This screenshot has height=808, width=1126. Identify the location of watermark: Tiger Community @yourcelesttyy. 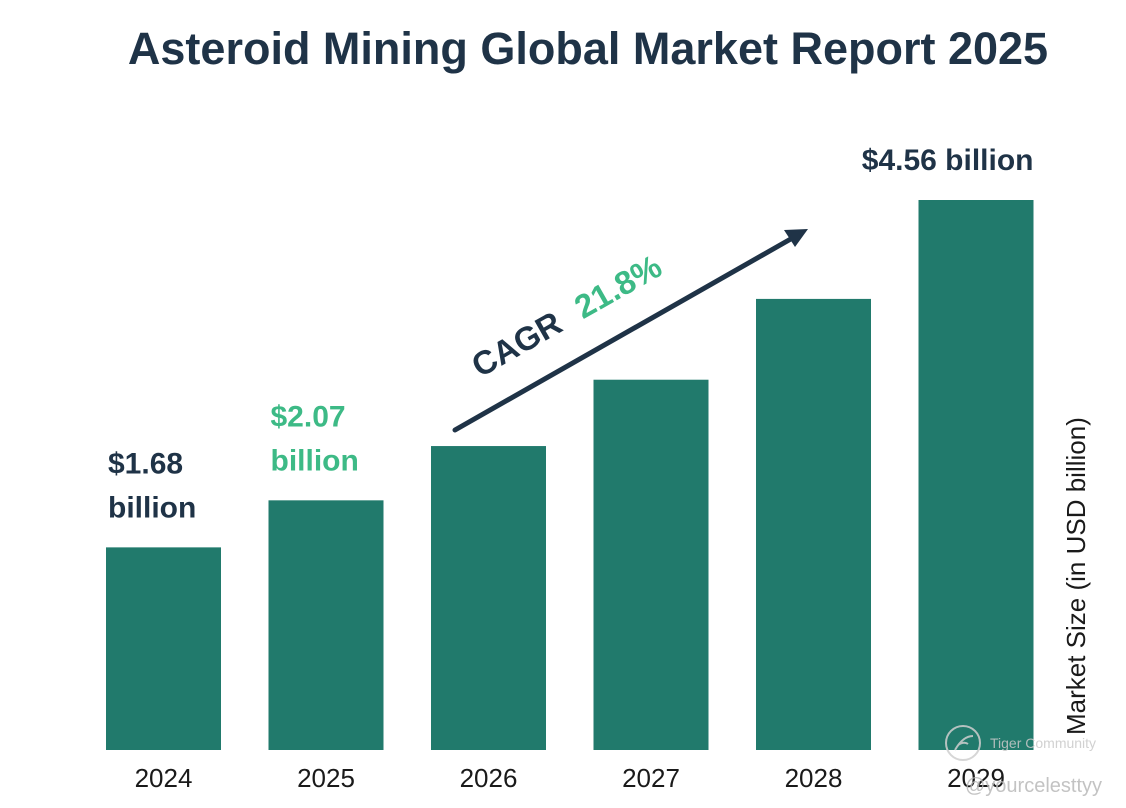
(1023, 761).